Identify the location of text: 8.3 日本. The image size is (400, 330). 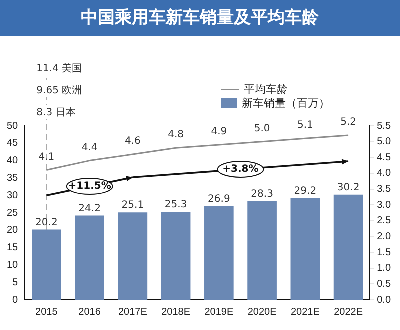
(56, 112).